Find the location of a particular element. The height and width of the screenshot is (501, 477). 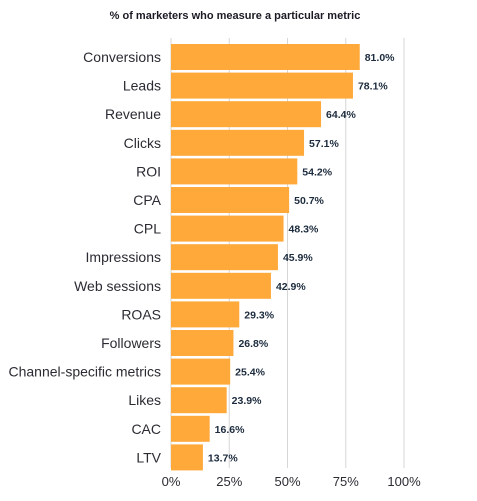

category-label: CPA is located at coordinates (147, 200).